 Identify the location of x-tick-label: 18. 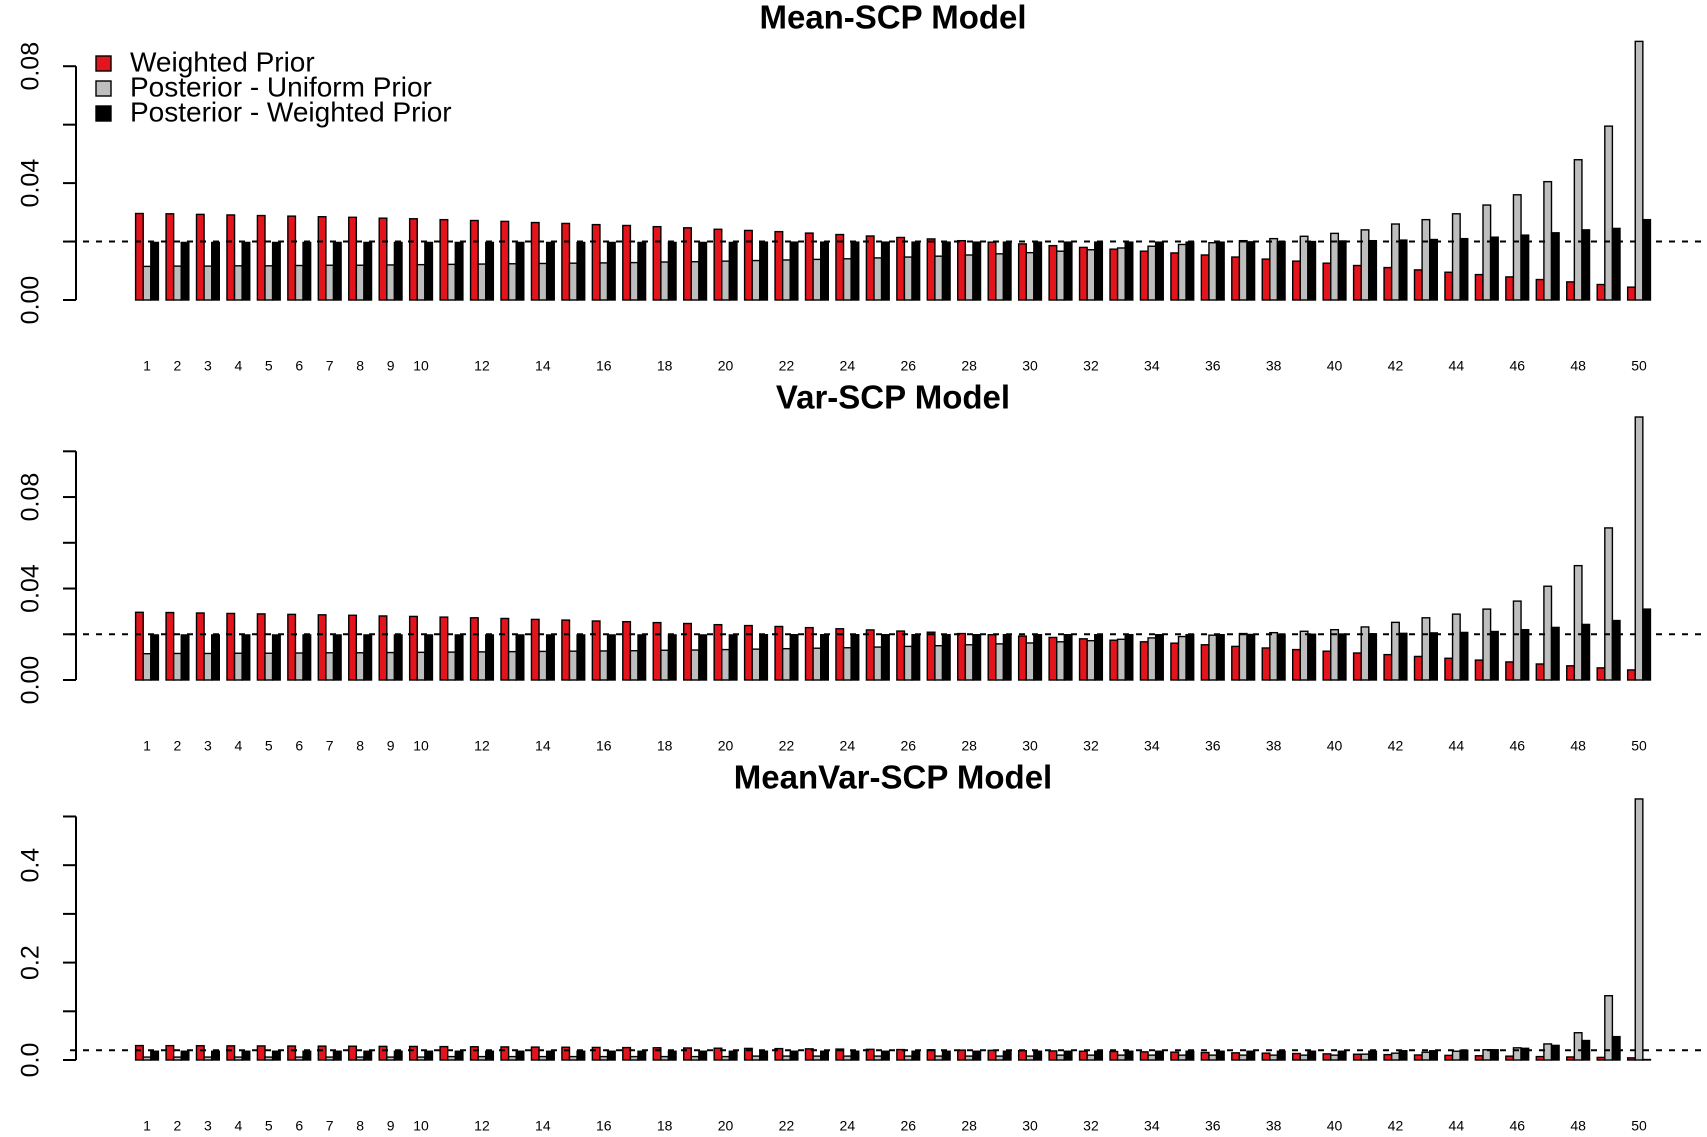
(665, 1126).